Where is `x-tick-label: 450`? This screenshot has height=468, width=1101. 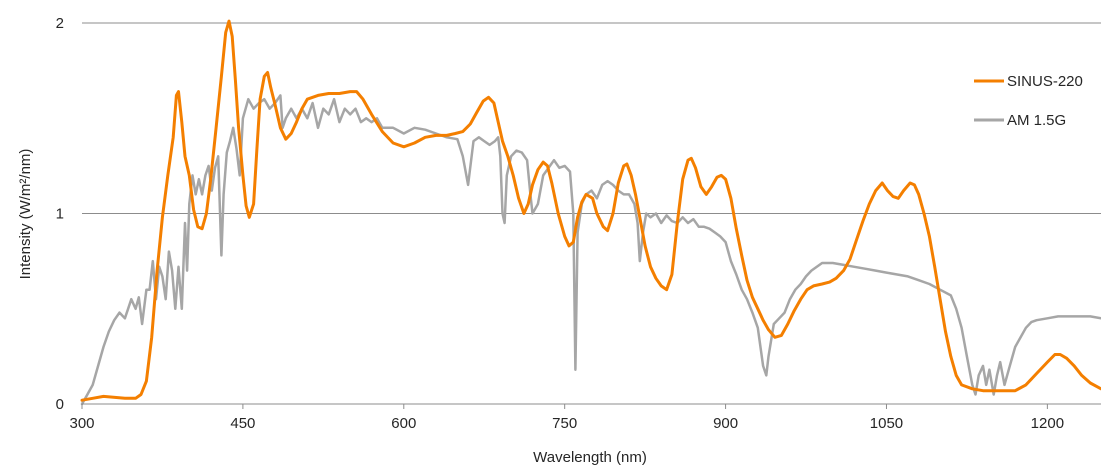
x-tick-label: 450 is located at coordinates (242, 423).